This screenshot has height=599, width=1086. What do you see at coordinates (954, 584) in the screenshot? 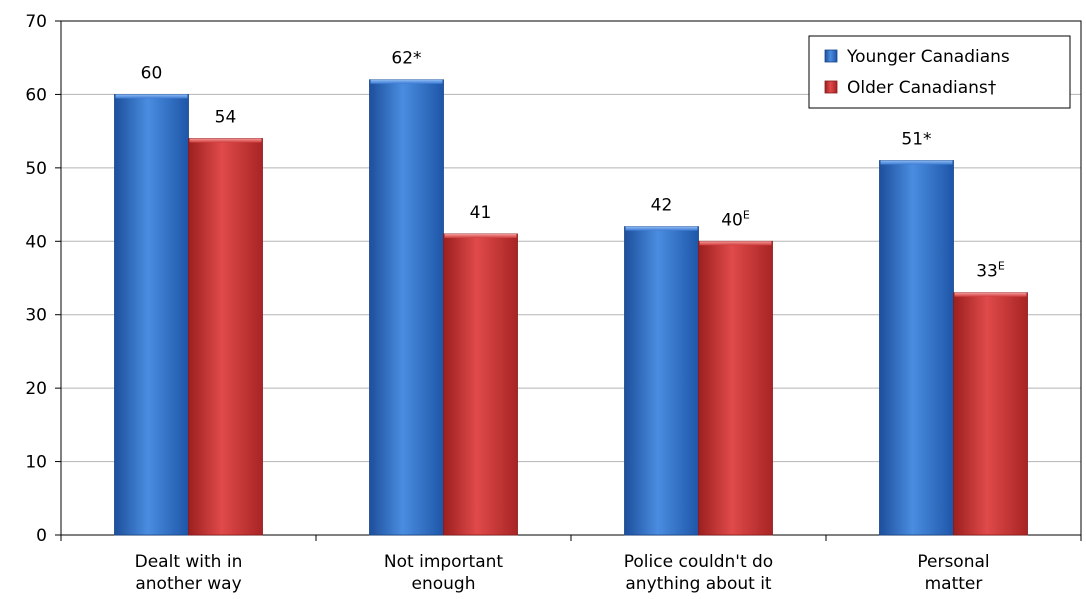
I see `x-category-label: matter` at bounding box center [954, 584].